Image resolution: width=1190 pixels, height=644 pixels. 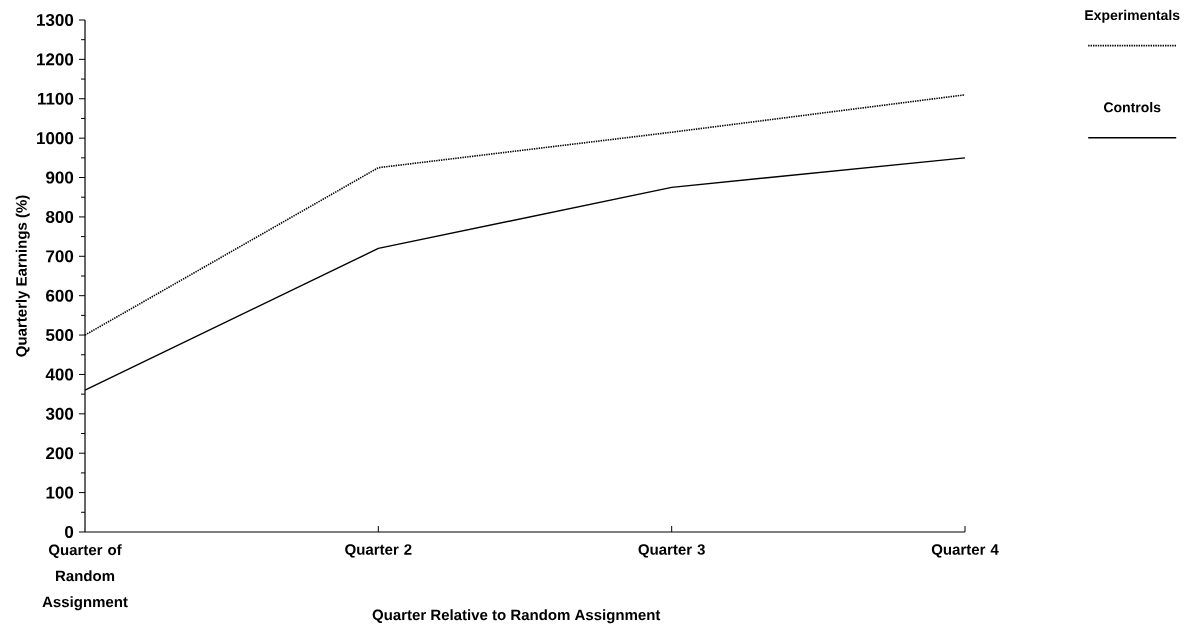 I want to click on y-tick-label: 0, so click(x=69, y=532).